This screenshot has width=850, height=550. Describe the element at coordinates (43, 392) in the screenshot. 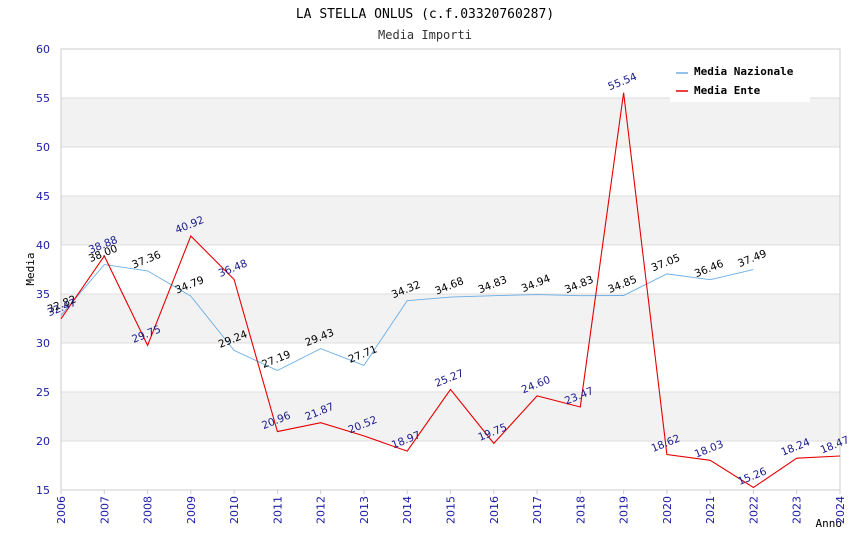

I see `y-tick-label: 25` at that location.